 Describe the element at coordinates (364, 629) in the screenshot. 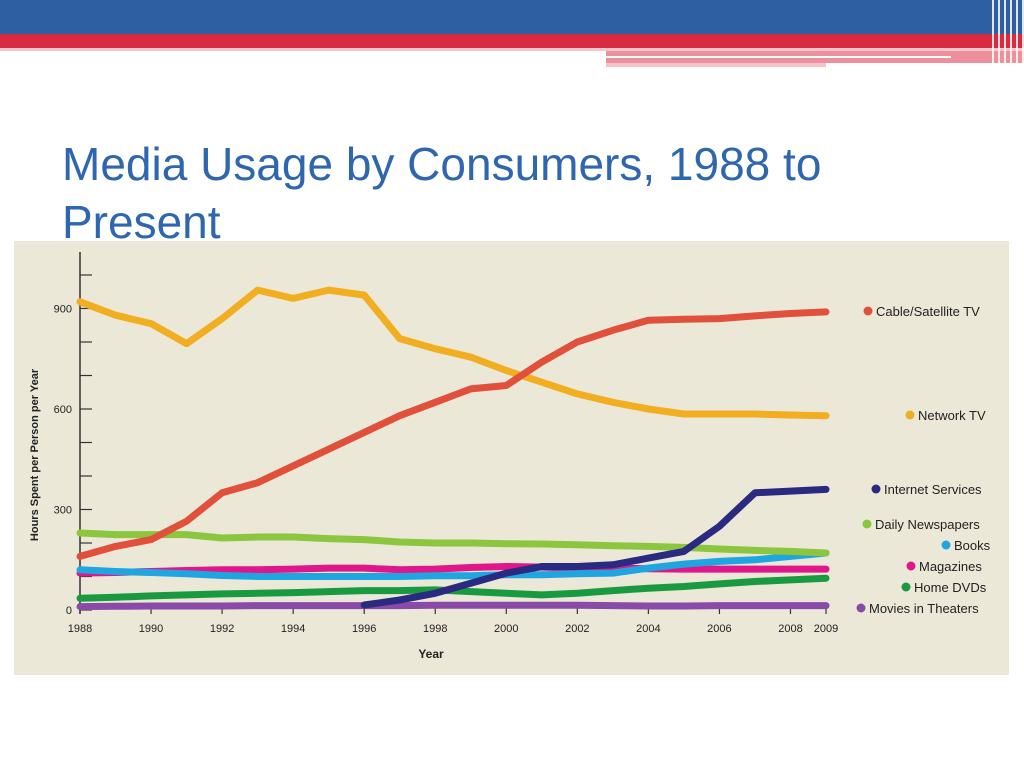

I see `x-tick-label: 1996` at that location.